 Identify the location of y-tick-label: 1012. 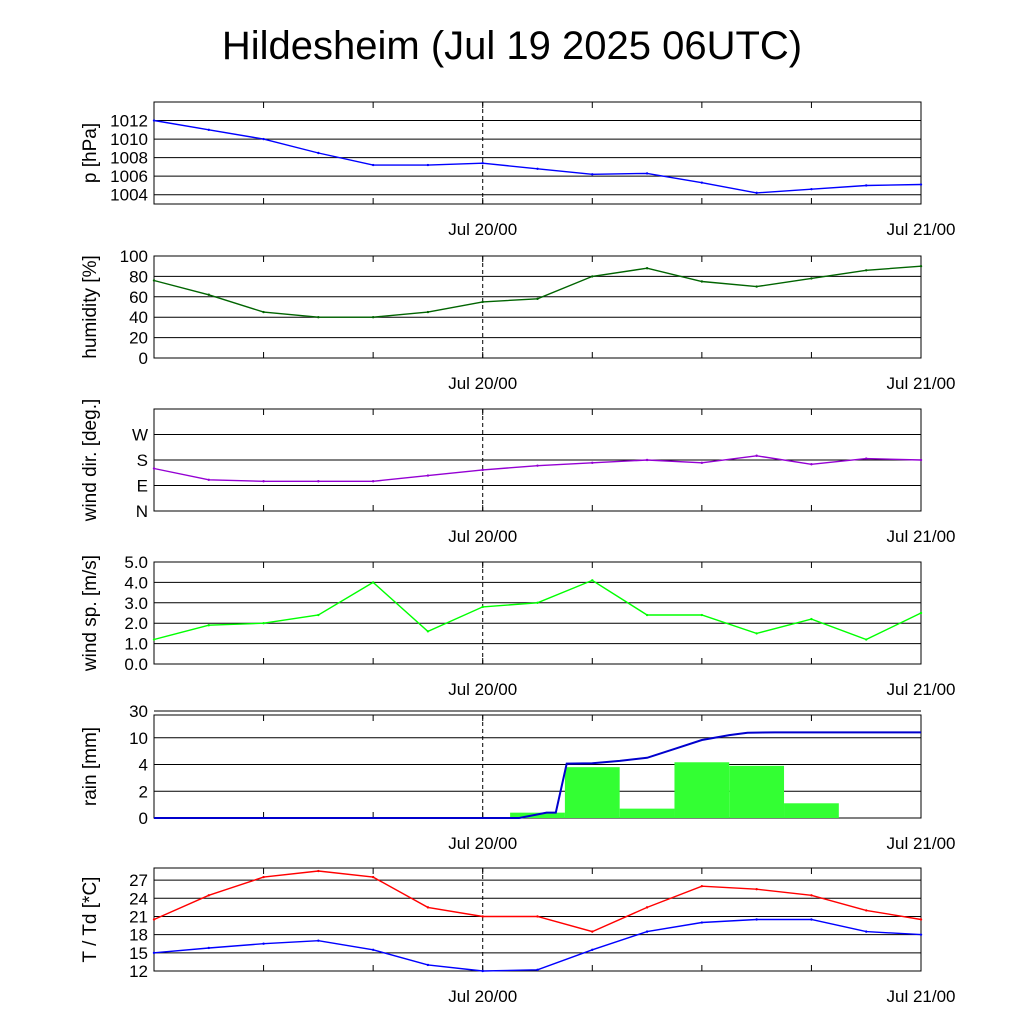
(129, 121).